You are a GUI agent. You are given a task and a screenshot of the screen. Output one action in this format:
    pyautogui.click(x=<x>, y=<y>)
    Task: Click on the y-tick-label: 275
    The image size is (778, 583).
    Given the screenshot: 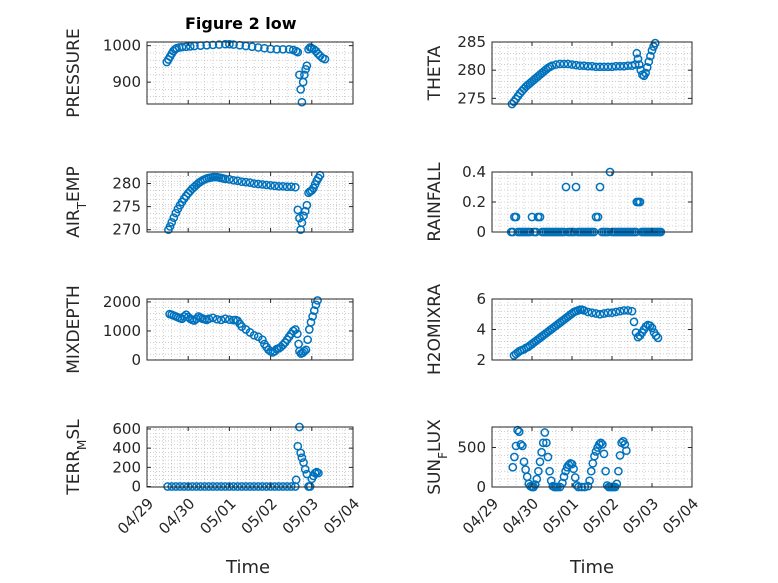 What is the action you would take?
    pyautogui.click(x=126, y=207)
    